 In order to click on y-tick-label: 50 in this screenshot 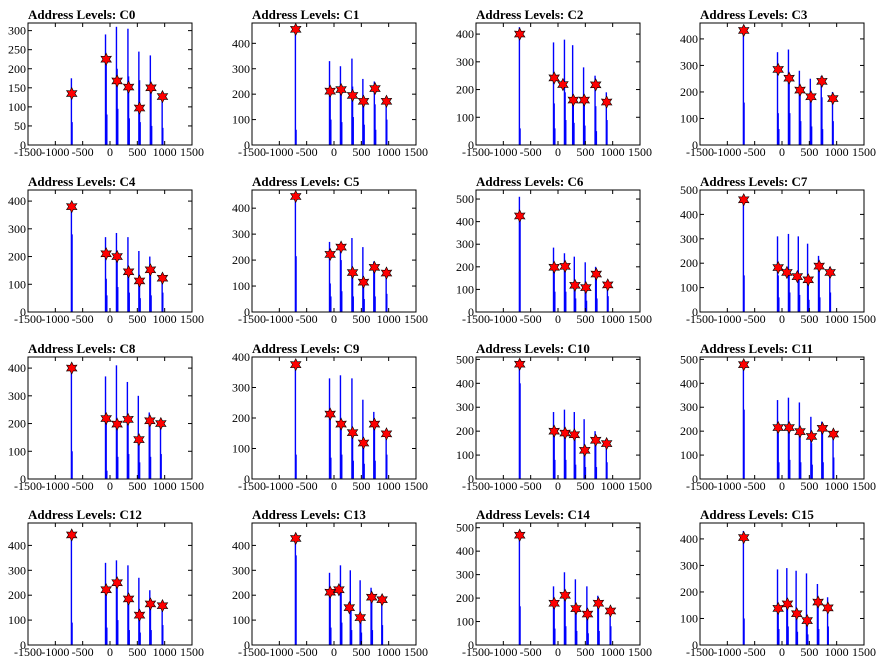, I will do `click(20, 126)`.